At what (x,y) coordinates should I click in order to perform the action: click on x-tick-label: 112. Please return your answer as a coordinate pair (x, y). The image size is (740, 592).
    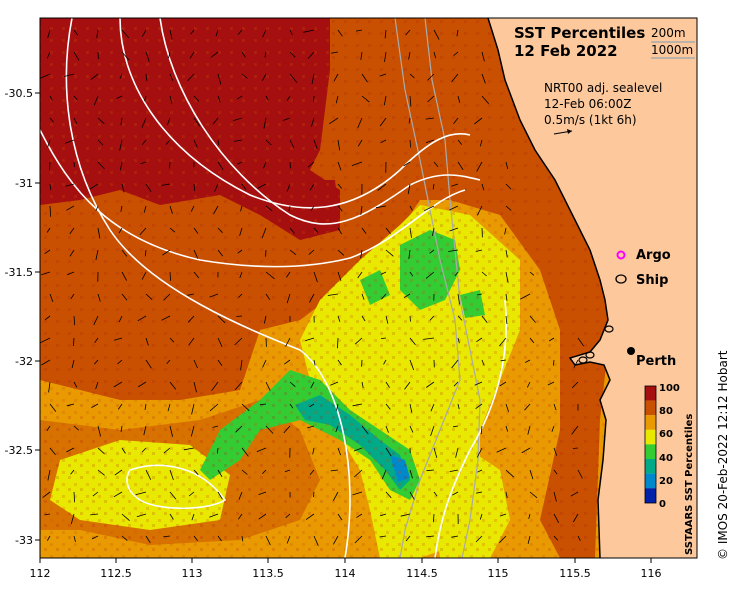
    Looking at the image, I should click on (40, 573).